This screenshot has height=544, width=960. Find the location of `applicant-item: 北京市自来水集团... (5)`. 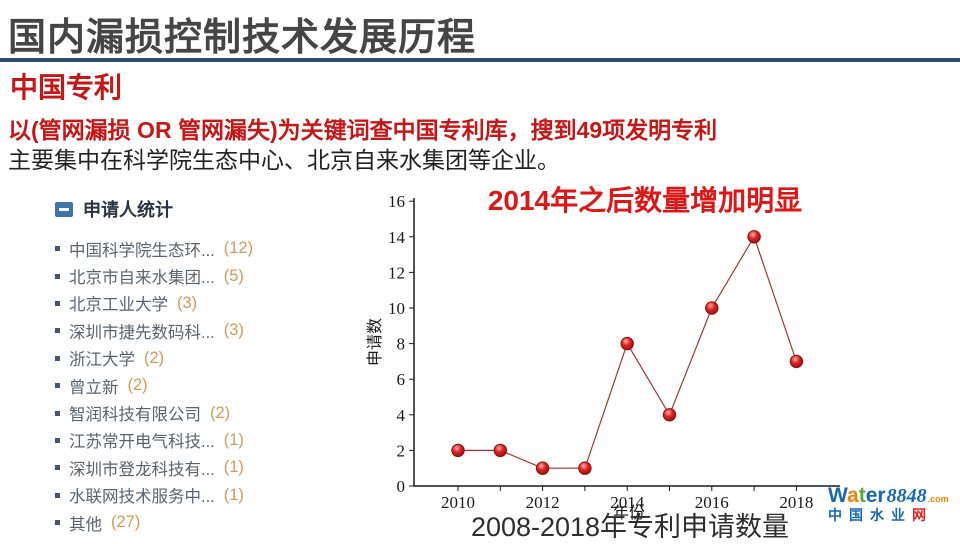

applicant-item: 北京市自来水集团... (5) is located at coordinates (205, 275).